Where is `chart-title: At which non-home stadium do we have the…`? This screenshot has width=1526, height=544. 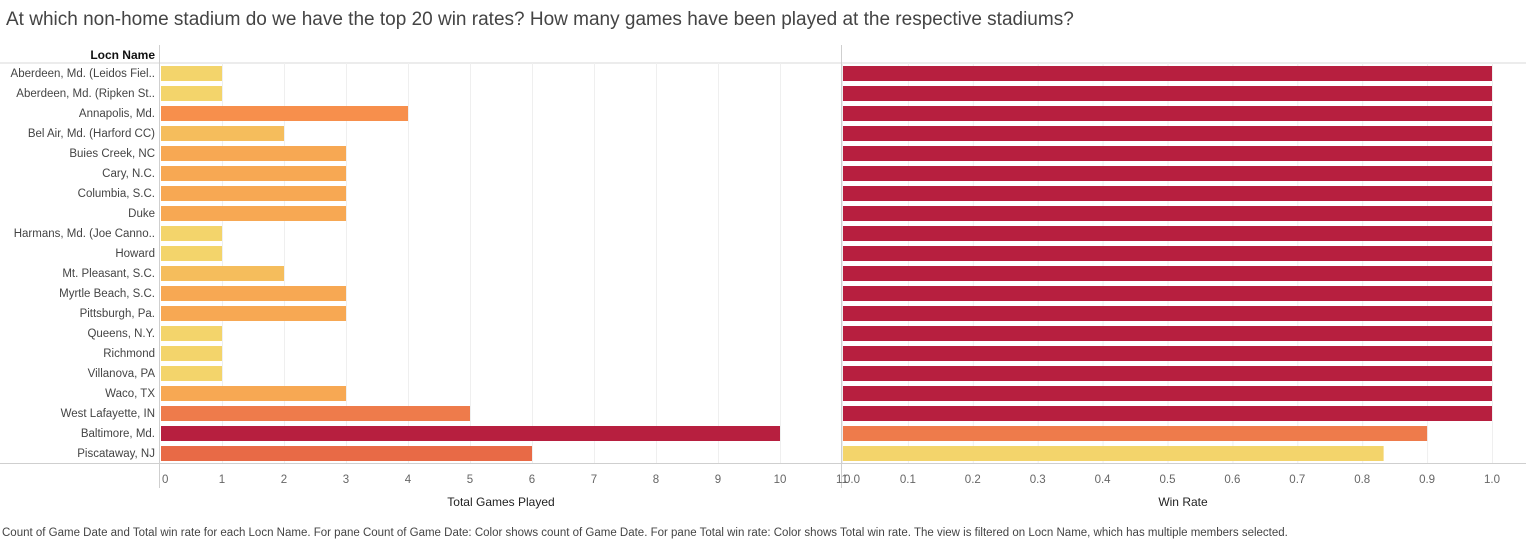
chart-title: At which non-home stadium do we have the… is located at coordinates (540, 19).